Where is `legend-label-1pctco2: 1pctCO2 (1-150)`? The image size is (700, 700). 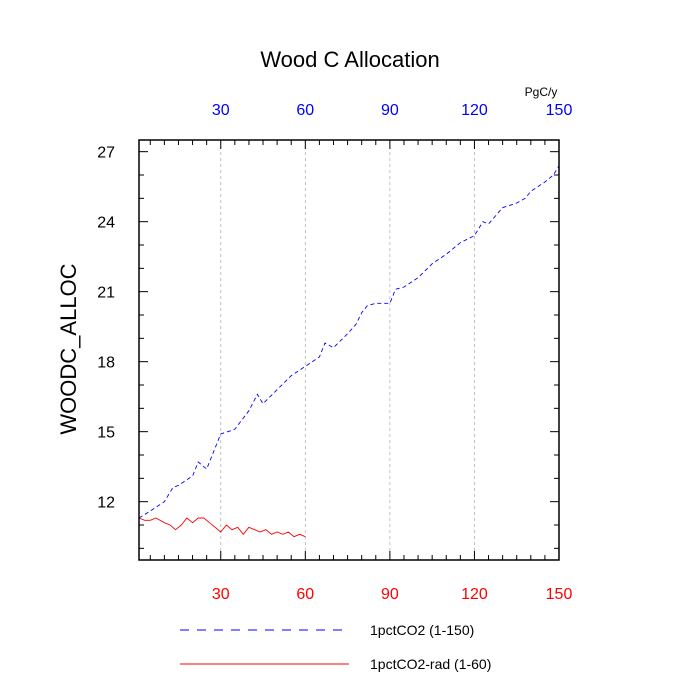 legend-label-1pctco2: 1pctCO2 (1-150) is located at coordinates (422, 630).